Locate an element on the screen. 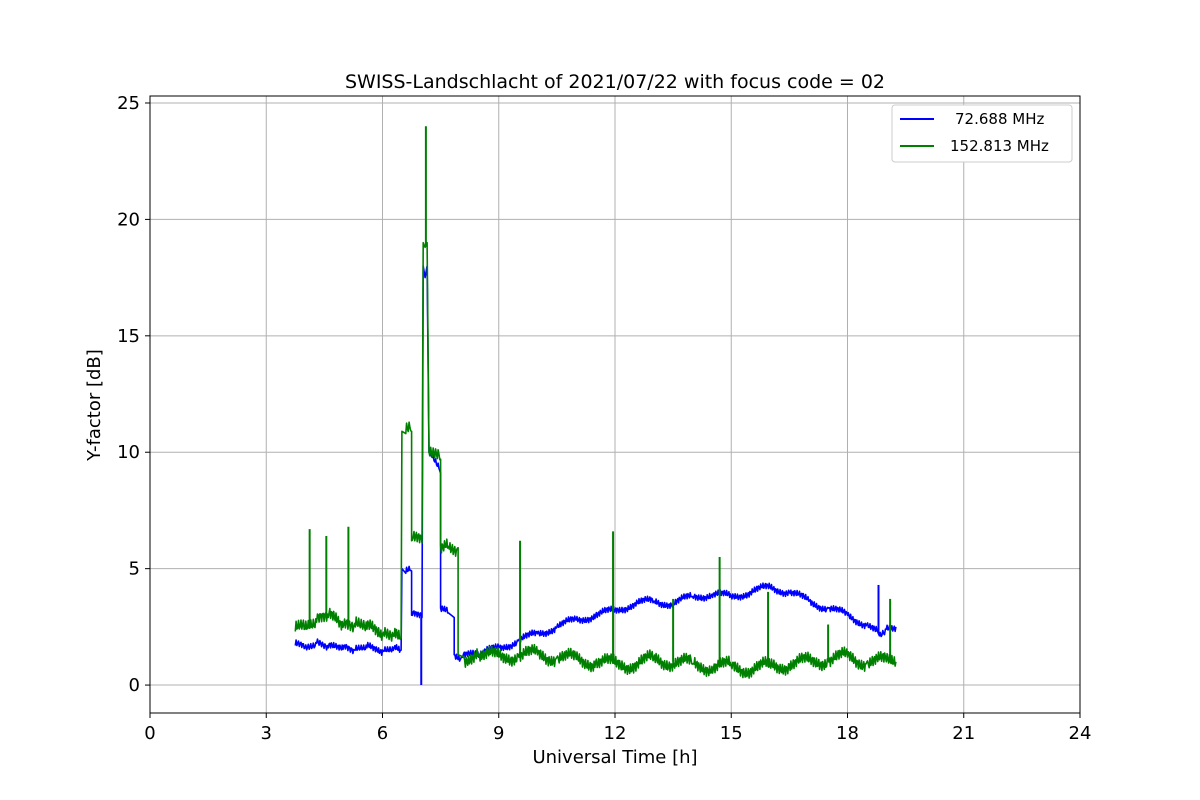 This screenshot has height=800, width=1200. y-tick-label: 0 is located at coordinates (134, 685).